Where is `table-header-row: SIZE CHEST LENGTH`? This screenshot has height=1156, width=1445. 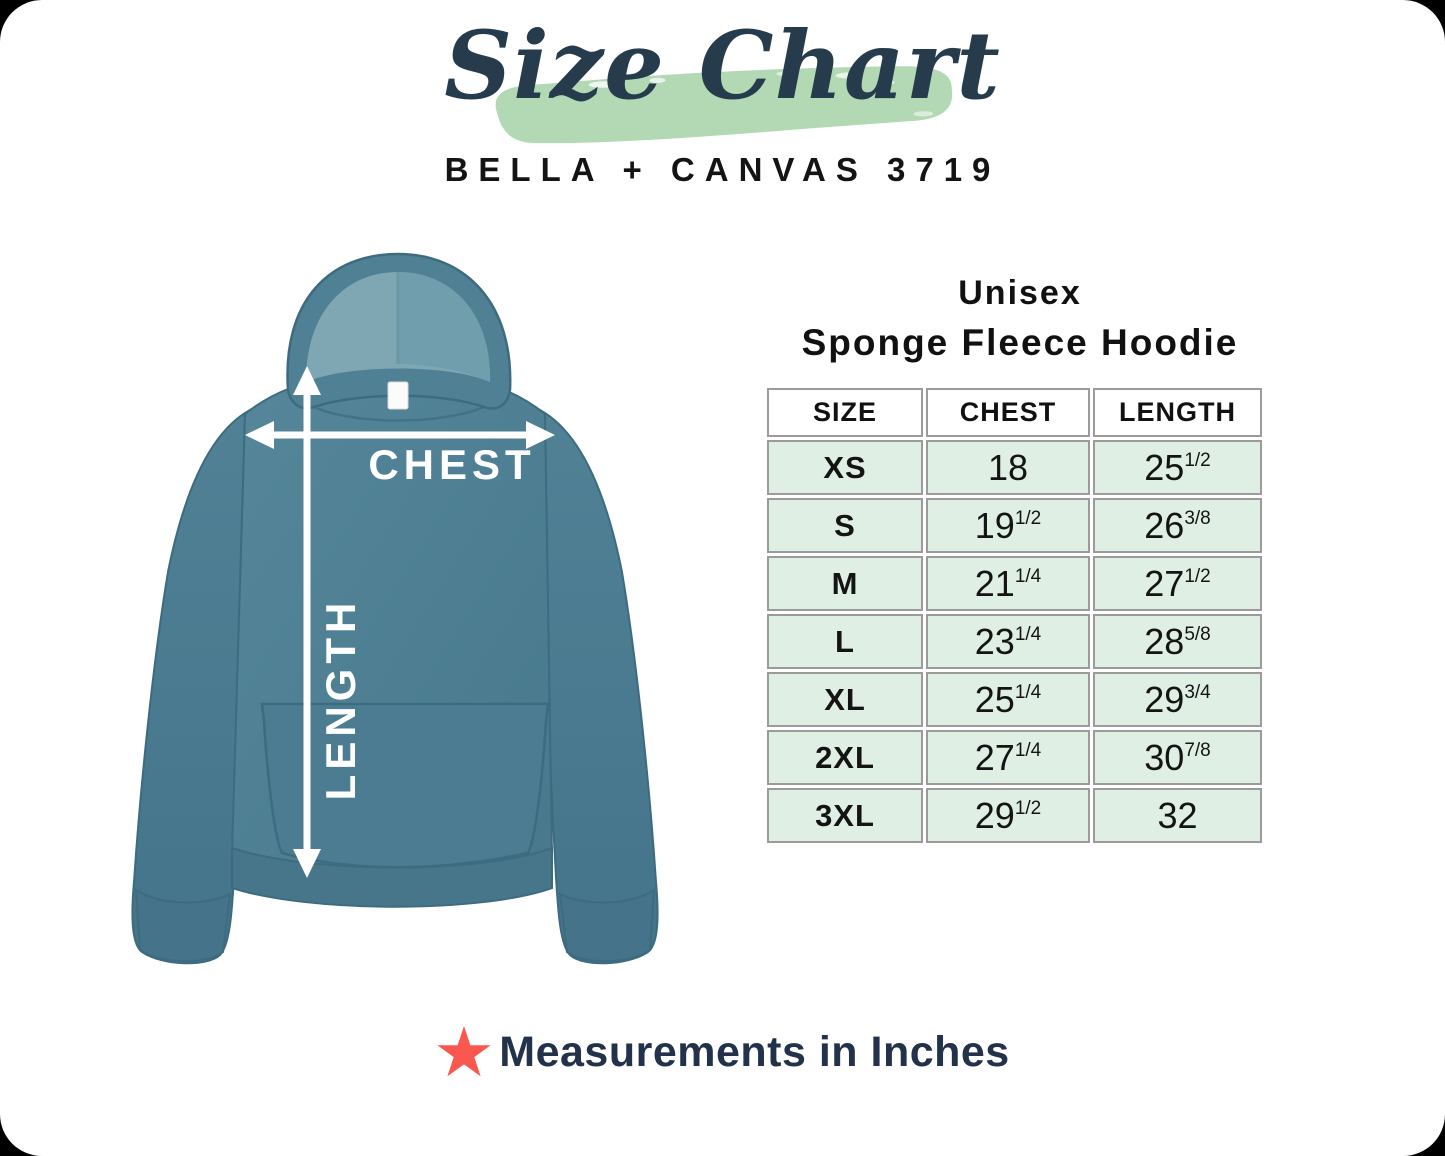
table-header-row: SIZE CHEST LENGTH is located at coordinates (1014, 412).